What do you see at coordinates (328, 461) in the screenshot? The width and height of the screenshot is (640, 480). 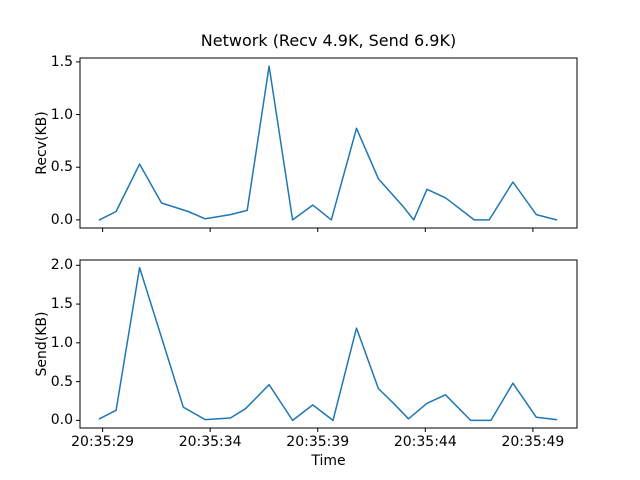 I see `x-axis-label: Time` at bounding box center [328, 461].